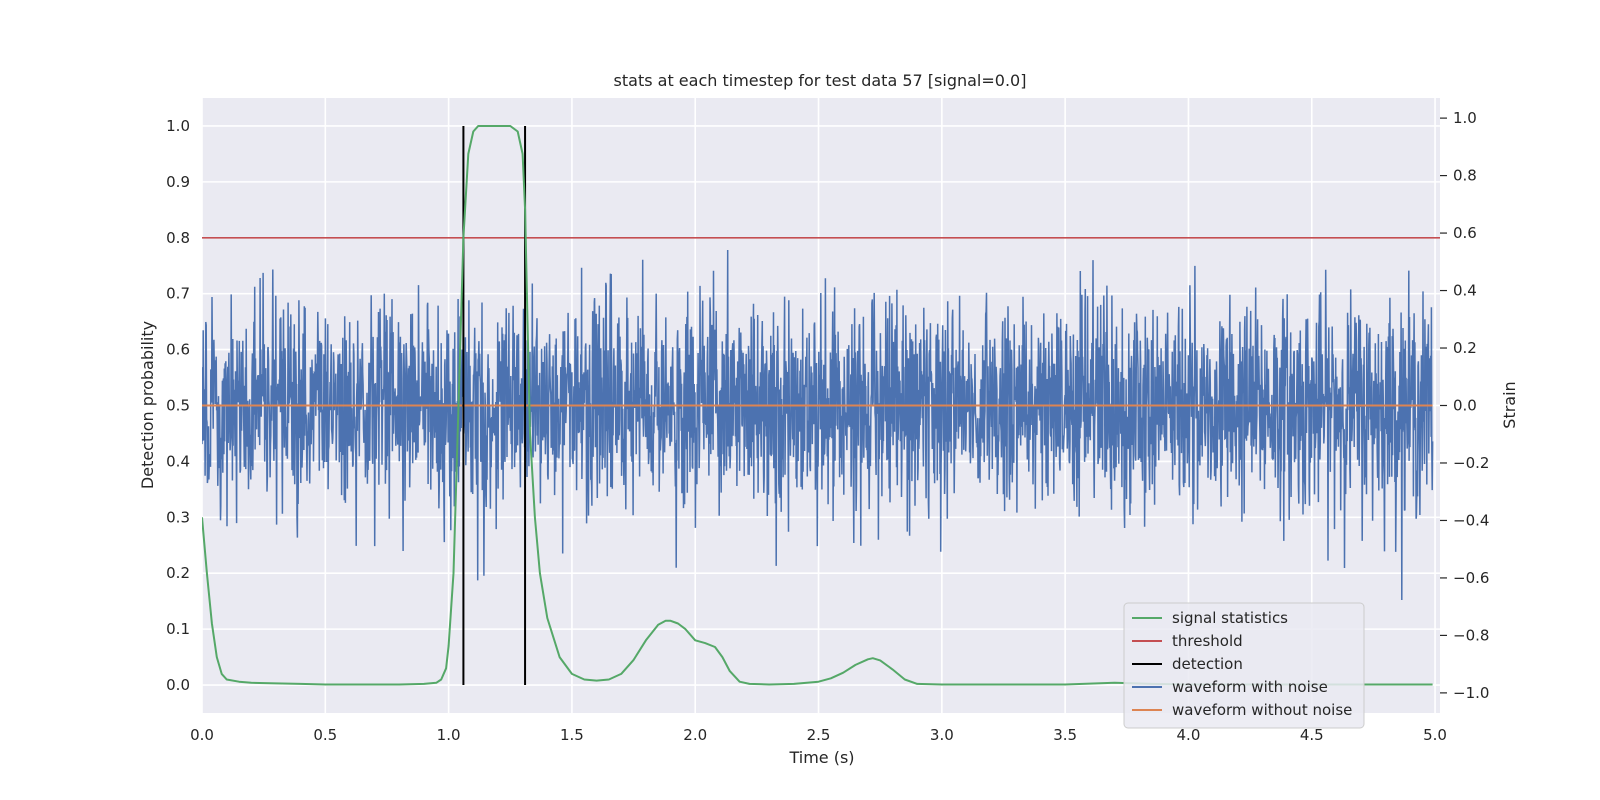 The image size is (1600, 800). I want to click on y-right-tick-label-2: −0.6, so click(1471, 578).